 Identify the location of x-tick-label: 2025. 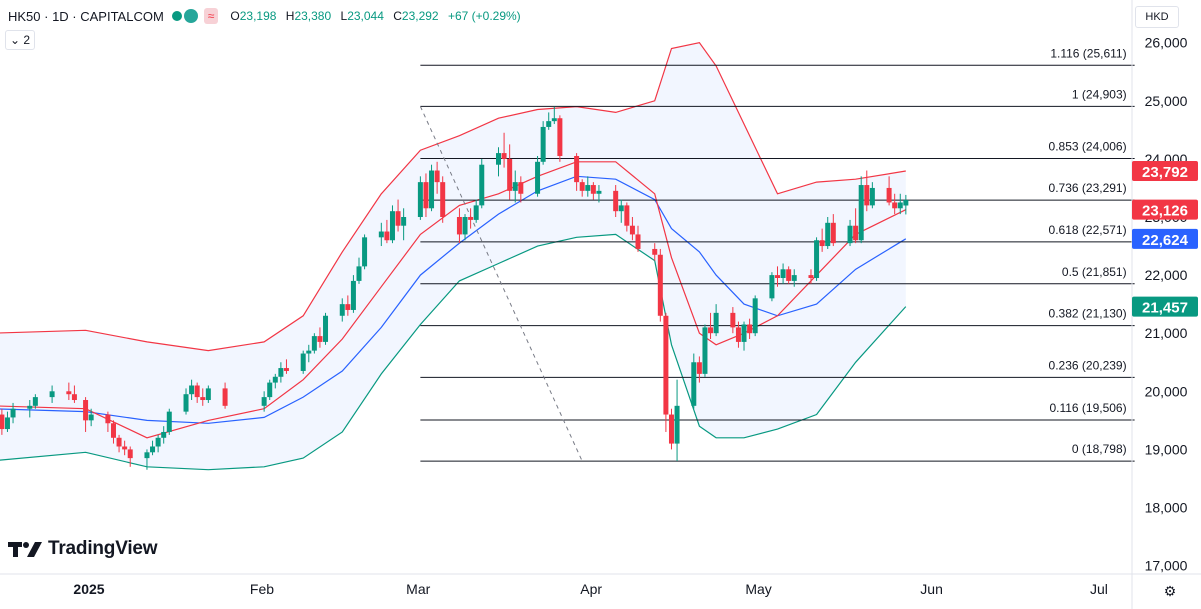
(88, 589).